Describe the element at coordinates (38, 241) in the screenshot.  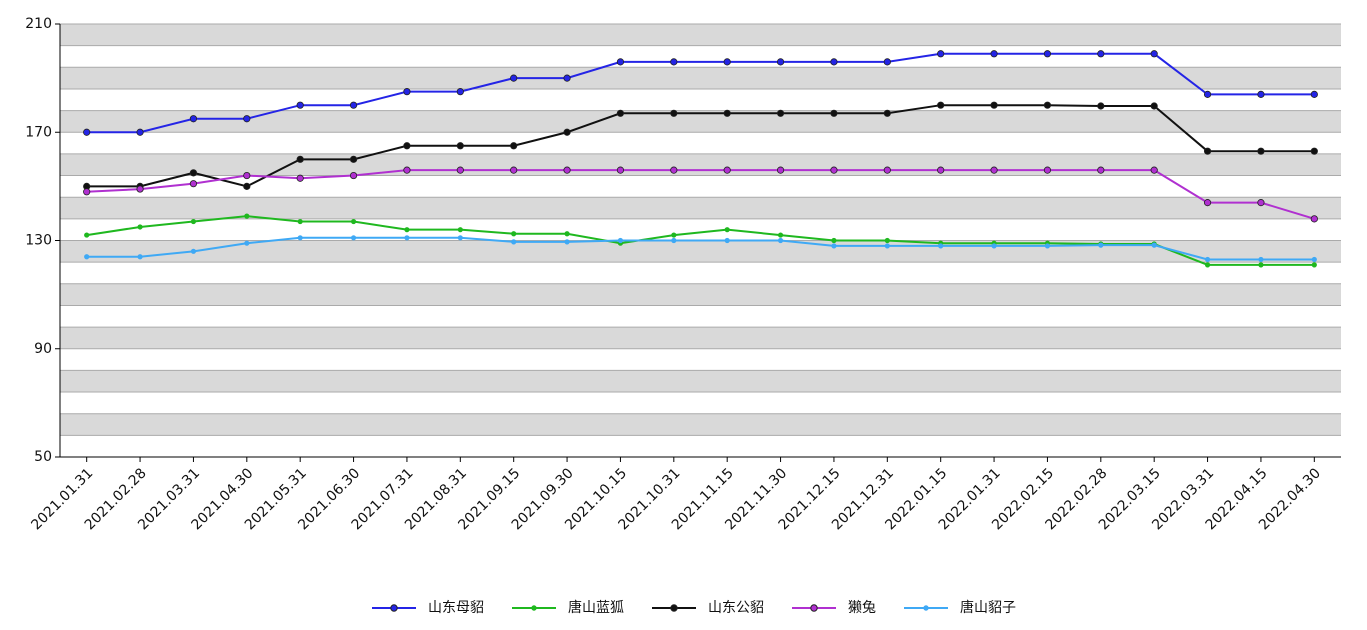
I see `y-tick-label: 130` at that location.